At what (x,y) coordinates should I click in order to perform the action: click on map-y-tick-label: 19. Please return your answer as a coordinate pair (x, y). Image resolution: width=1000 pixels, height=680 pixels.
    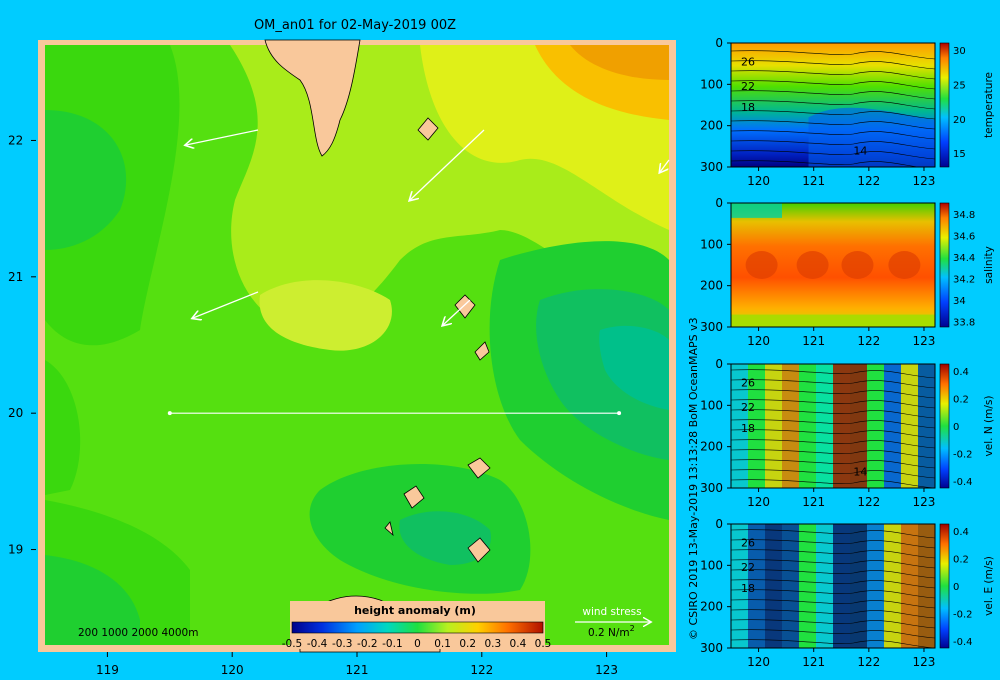
    Looking at the image, I should click on (15, 550).